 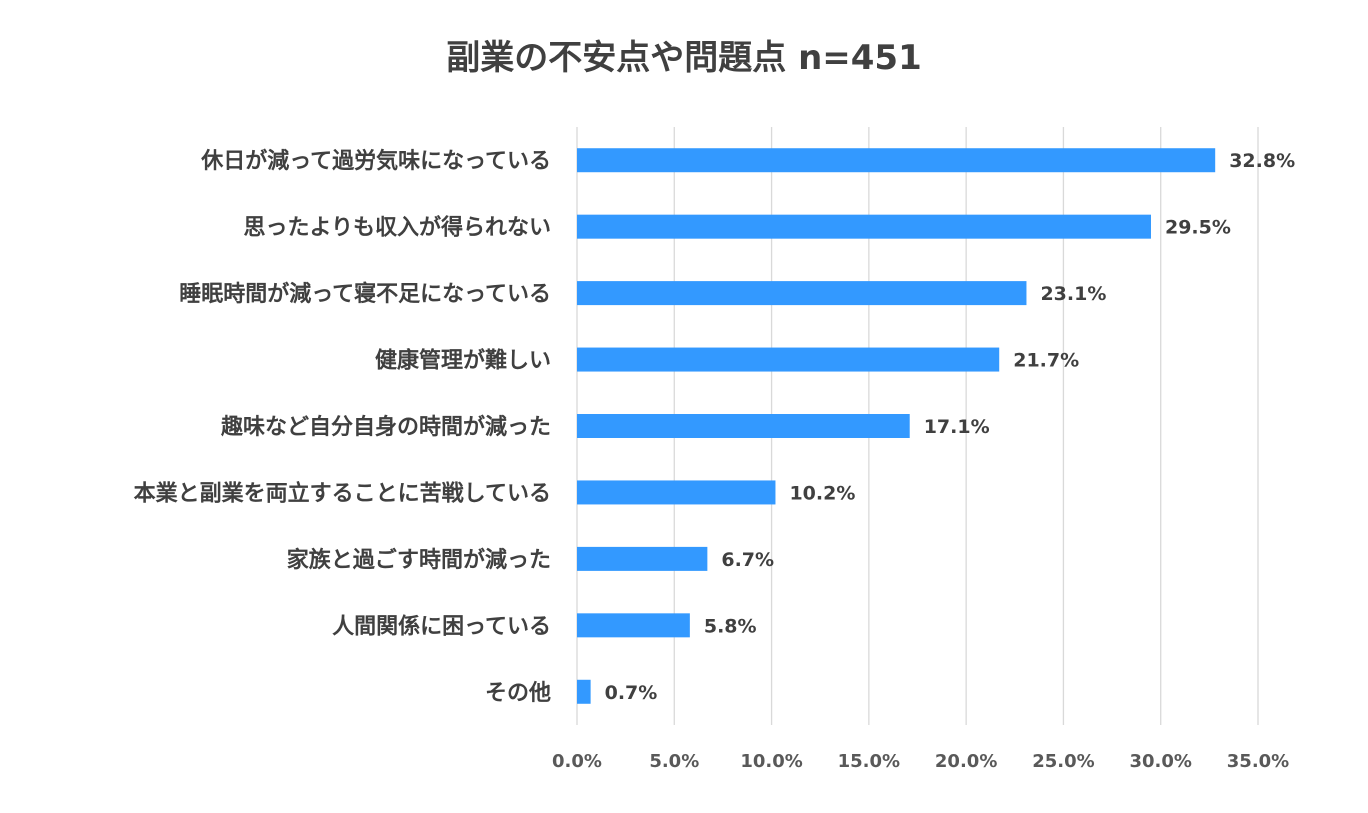 What do you see at coordinates (869, 761) in the screenshot?
I see `x-tick-label: 15.0%` at bounding box center [869, 761].